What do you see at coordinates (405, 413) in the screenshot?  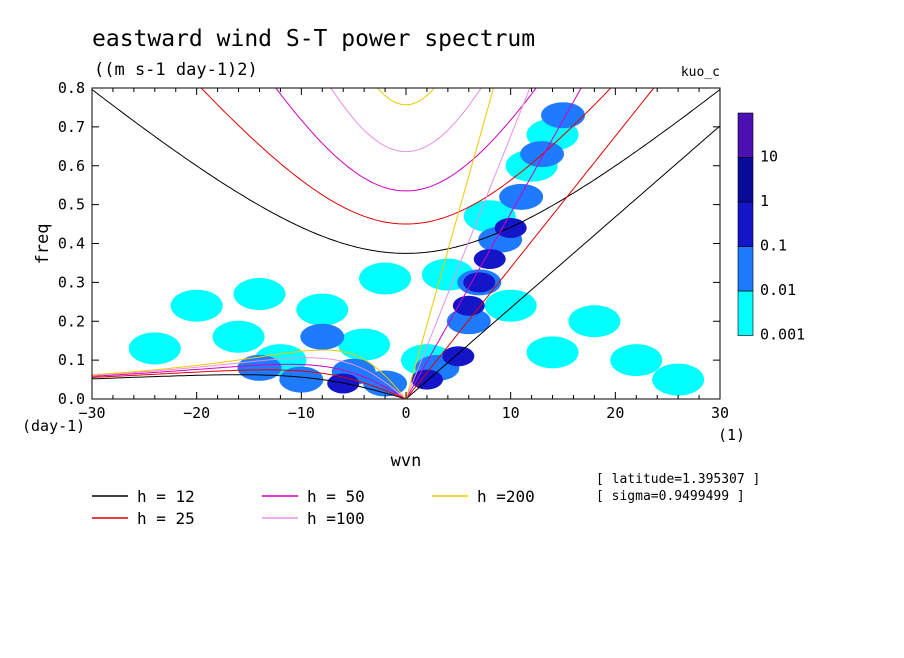 I see `x-tick-label: 0` at bounding box center [405, 413].